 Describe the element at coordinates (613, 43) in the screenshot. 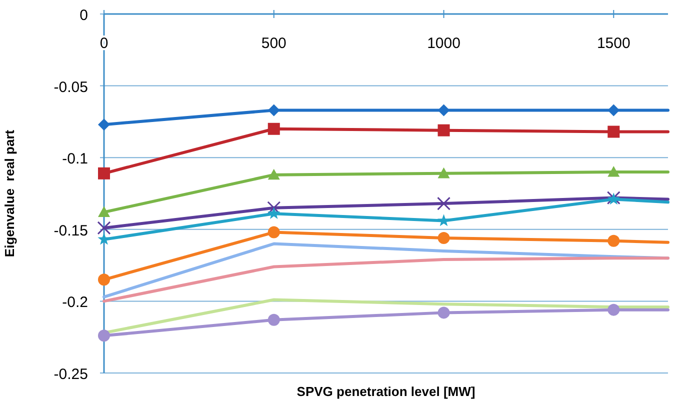

I see `x-tick-label: 1500` at that location.